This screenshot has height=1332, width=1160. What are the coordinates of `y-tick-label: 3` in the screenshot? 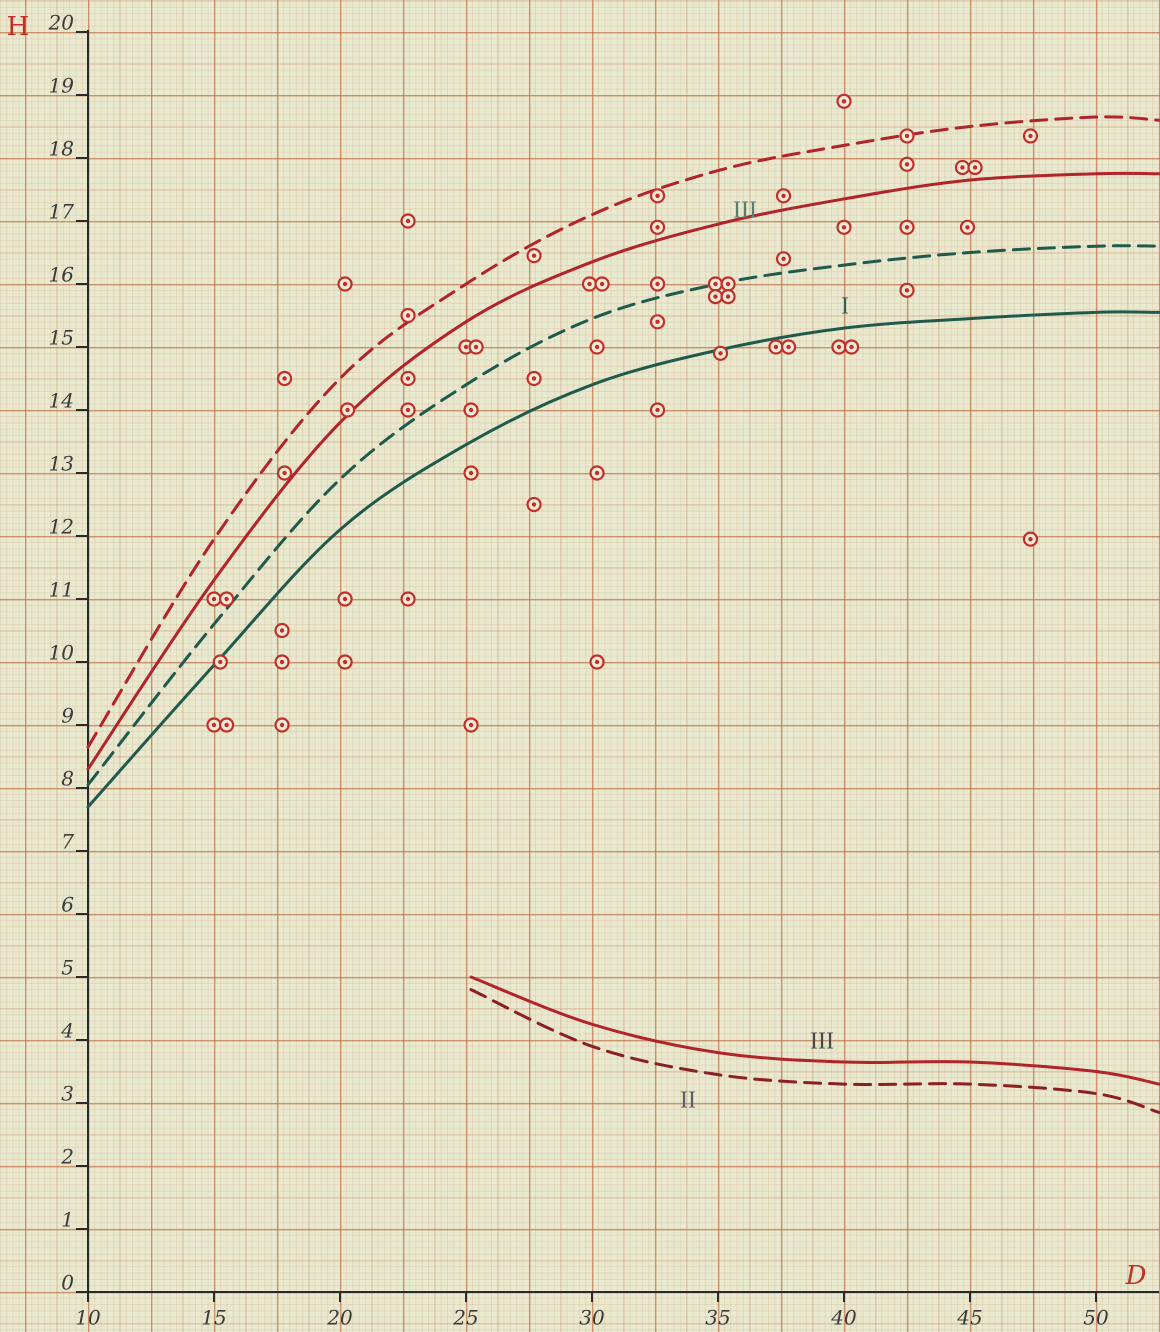 It's located at (67, 1094).